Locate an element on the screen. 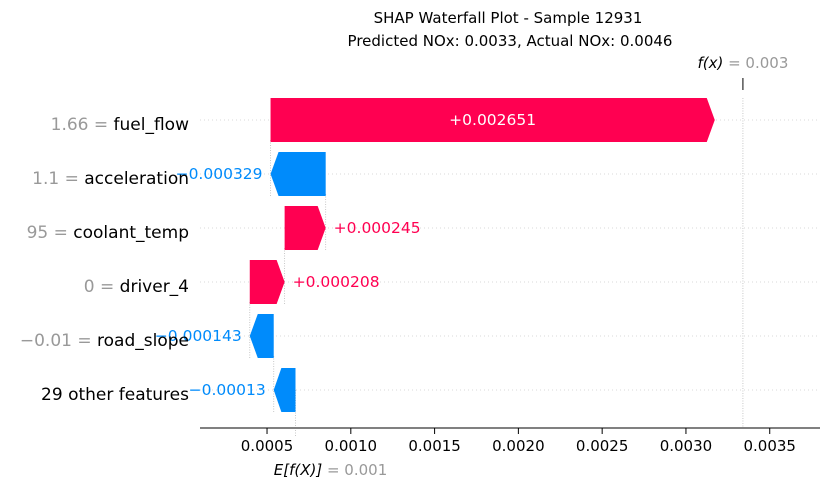 The image size is (835, 489). feature-name: coolant_temp is located at coordinates (131, 233).